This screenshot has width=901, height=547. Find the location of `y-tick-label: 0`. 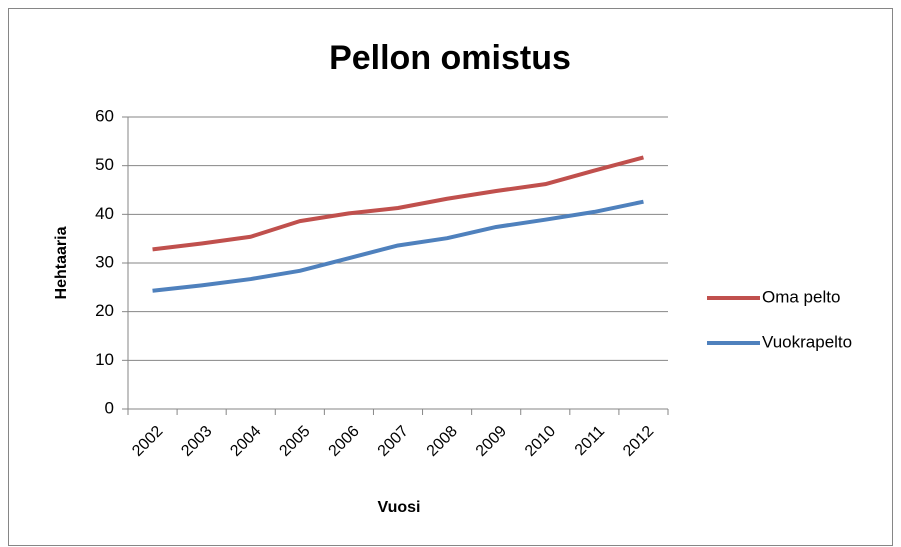

y-tick-label: 0 is located at coordinates (109, 407).